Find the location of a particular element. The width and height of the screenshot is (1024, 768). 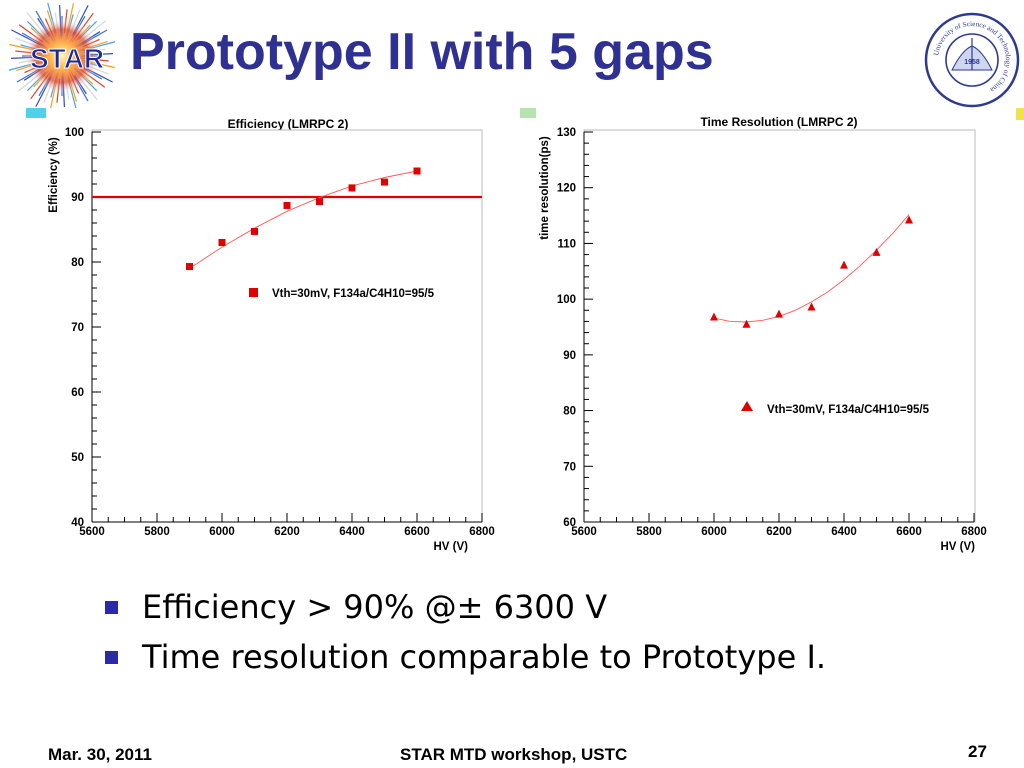

efficiency-fit is located at coordinates (303, 219).